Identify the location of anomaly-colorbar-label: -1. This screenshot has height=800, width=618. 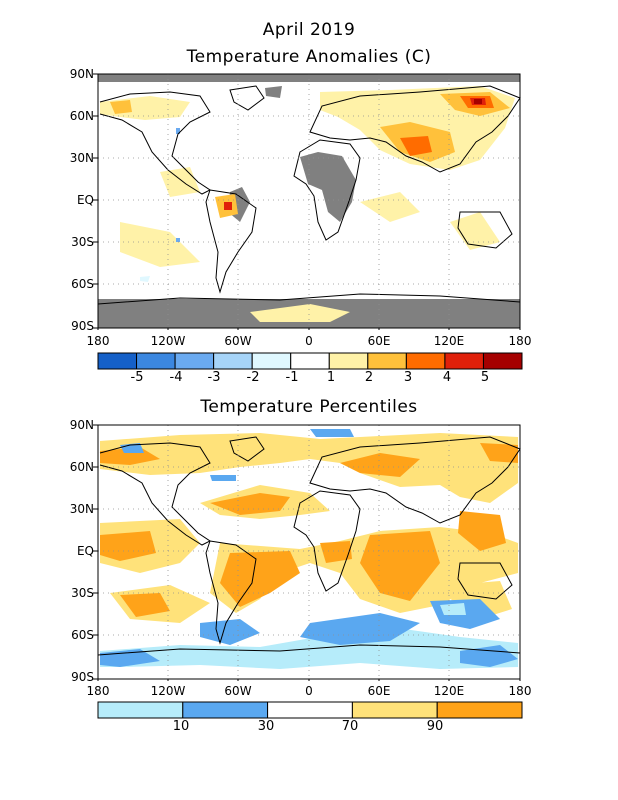
(292, 377).